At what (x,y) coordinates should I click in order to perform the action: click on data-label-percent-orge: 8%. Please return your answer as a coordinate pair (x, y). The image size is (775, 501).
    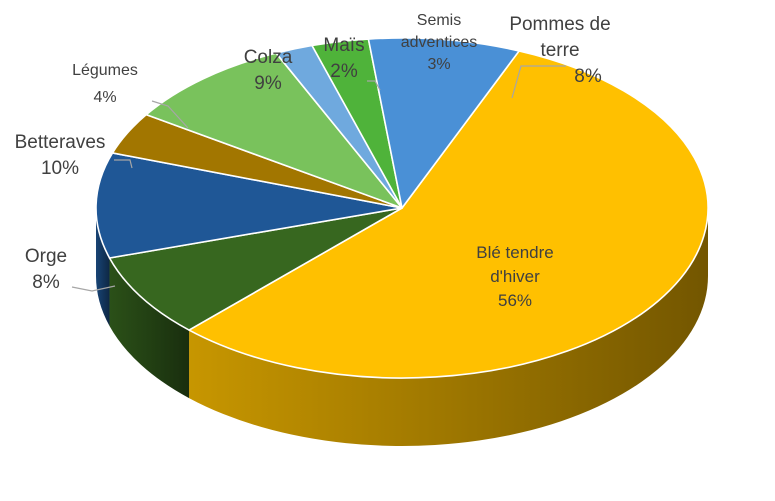
    Looking at the image, I should click on (46, 282).